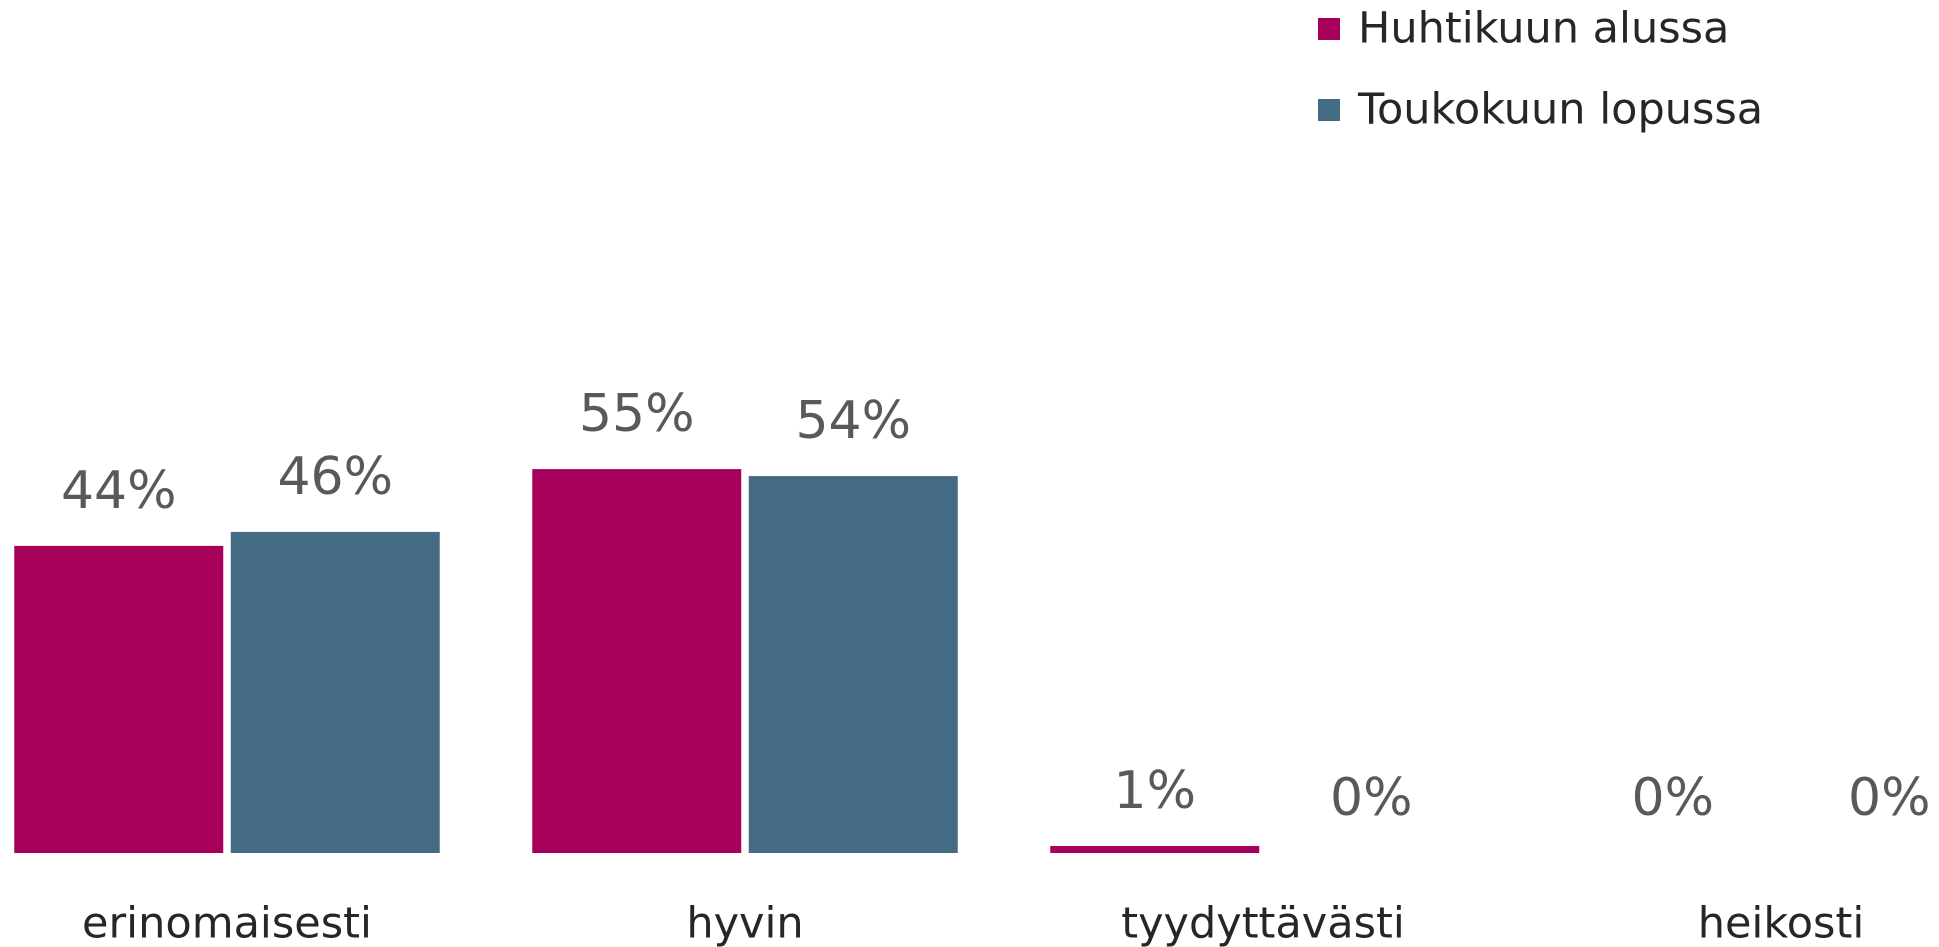 Image resolution: width=1939 pixels, height=947 pixels. Describe the element at coordinates (1543, 29) in the screenshot. I see `legend-label: Huhtikuun alussa` at that location.